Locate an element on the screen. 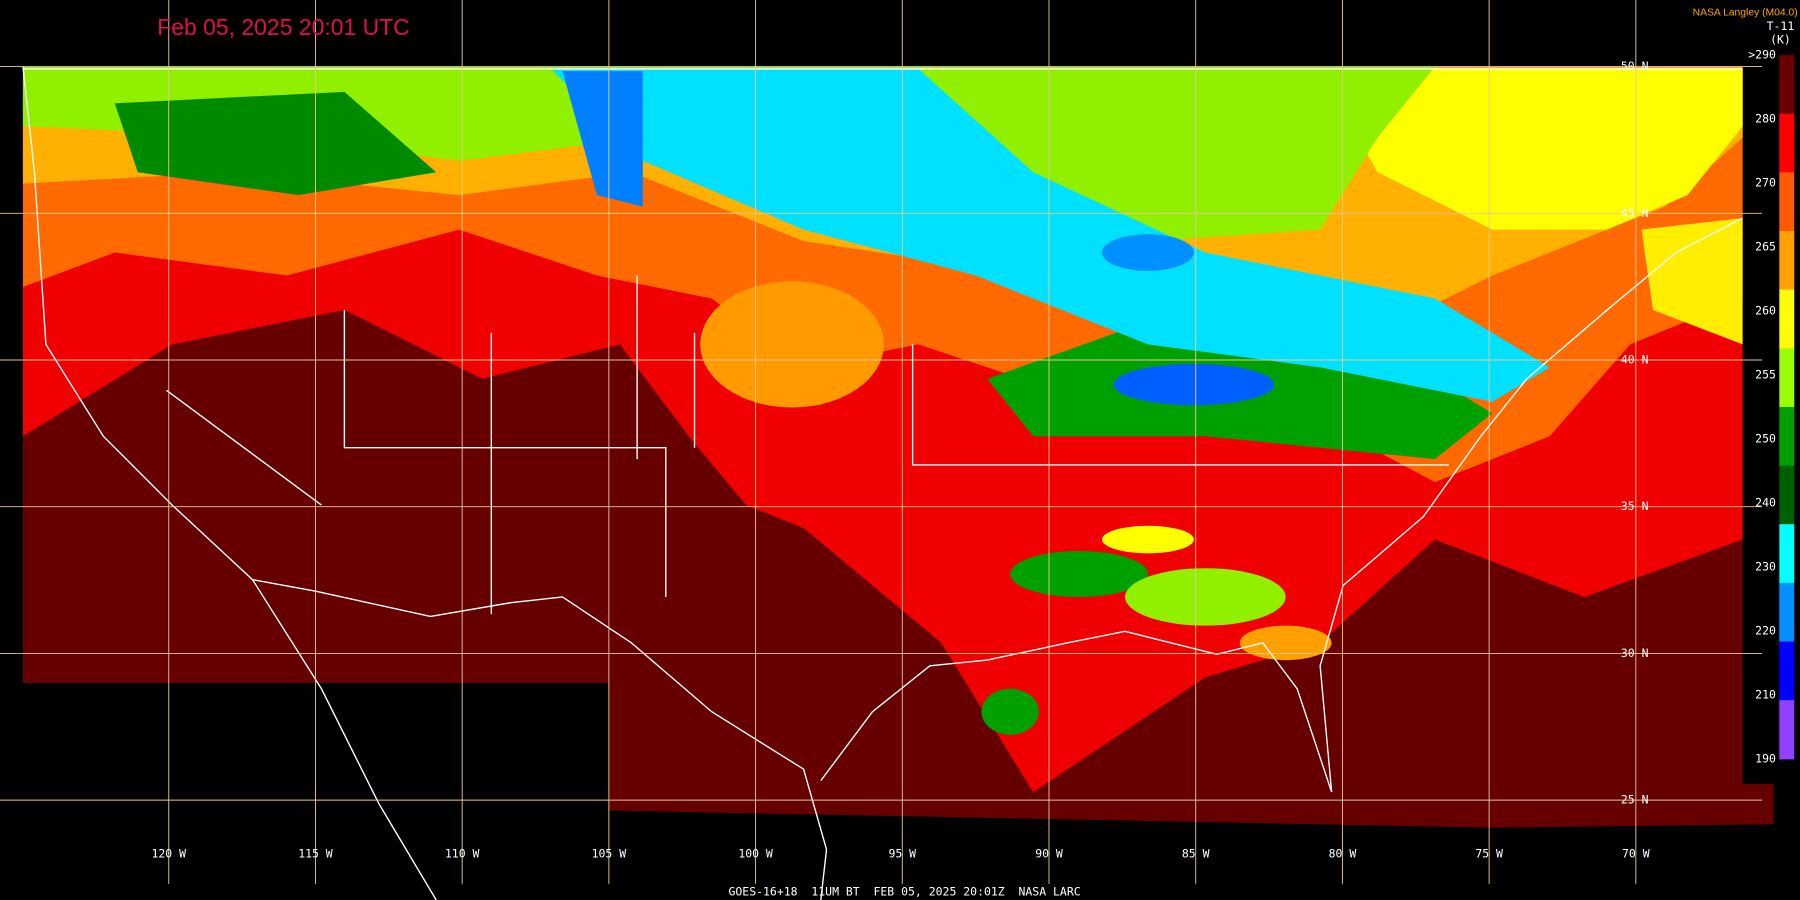 The width and height of the screenshot is (1800, 900). longitude-label: 95 W is located at coordinates (902, 854).